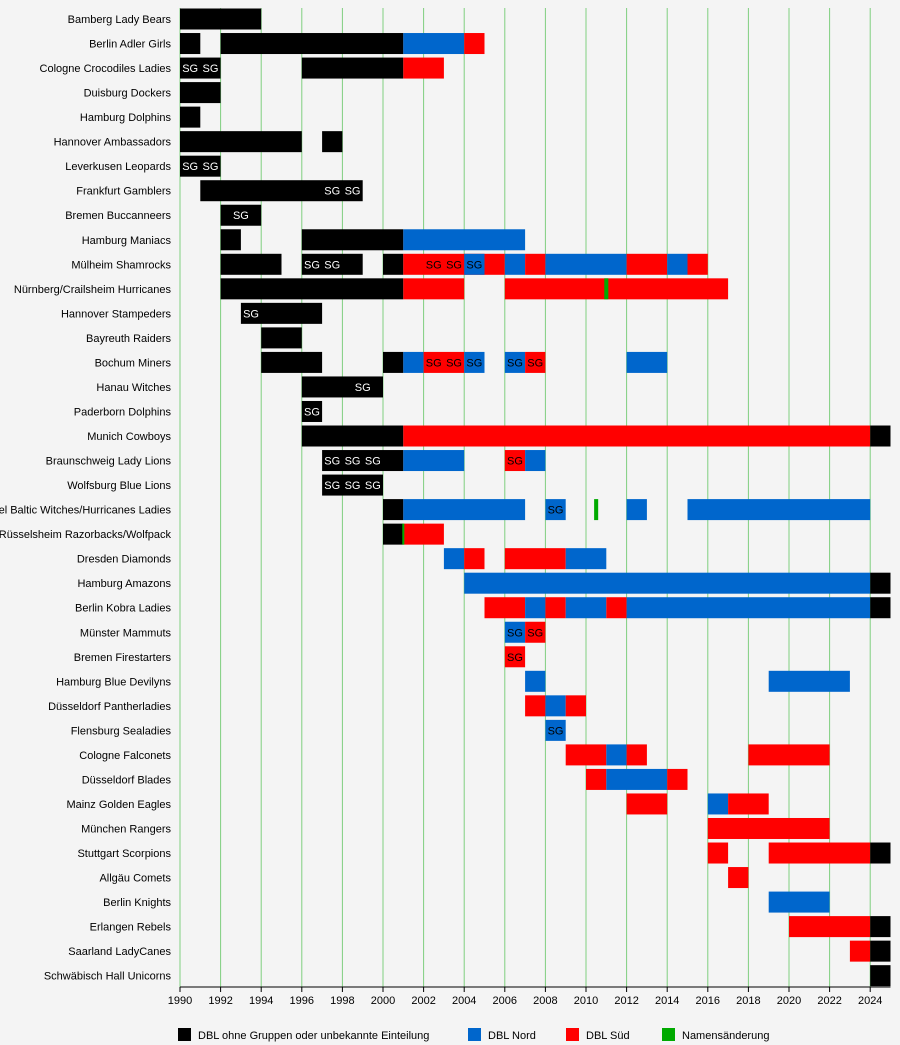  I want to click on tick-label: 2006, so click(505, 1001).